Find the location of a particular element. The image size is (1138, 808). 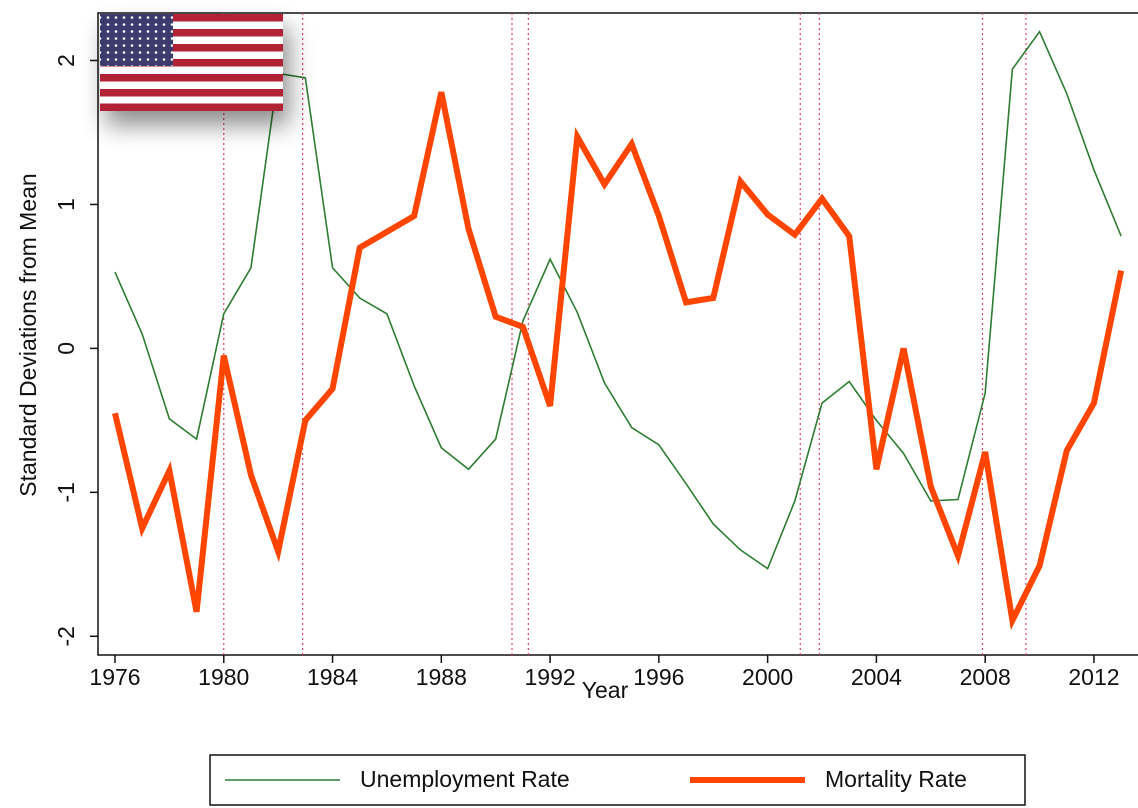

legend-label: Mortality Rate is located at coordinates (896, 779).